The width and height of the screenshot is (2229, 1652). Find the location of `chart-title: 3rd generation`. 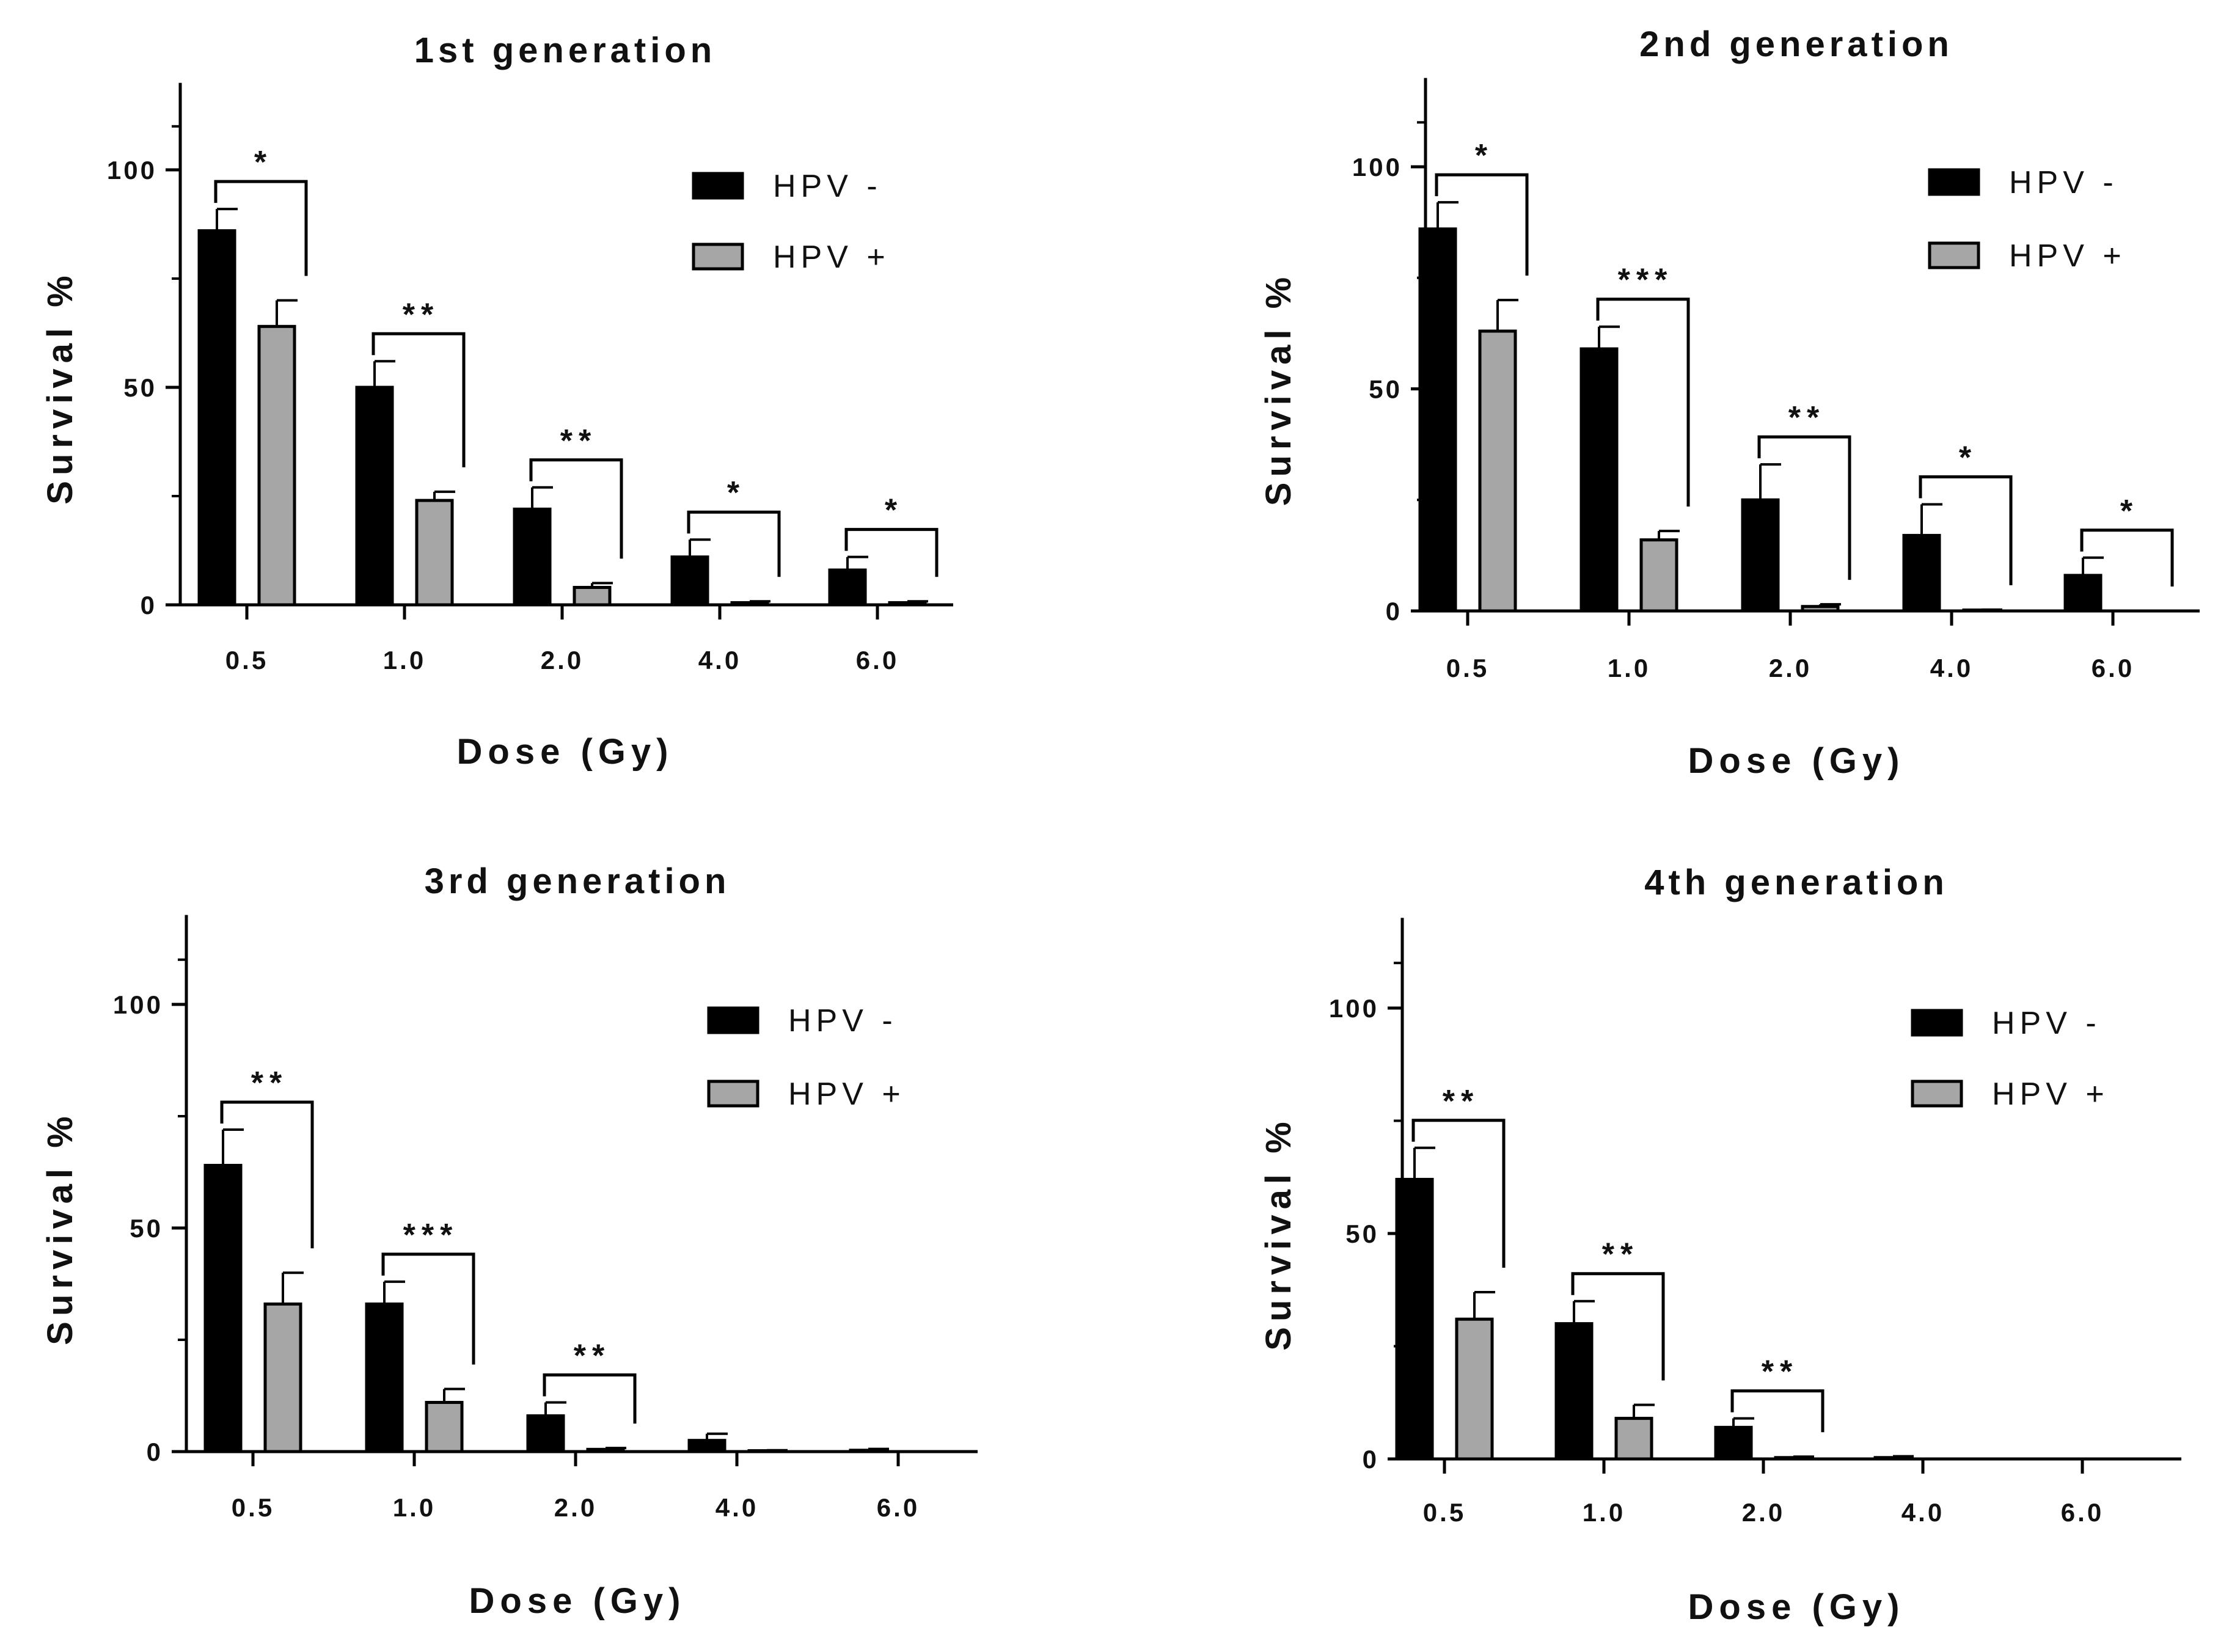

chart-title: 3rd generation is located at coordinates (578, 881).